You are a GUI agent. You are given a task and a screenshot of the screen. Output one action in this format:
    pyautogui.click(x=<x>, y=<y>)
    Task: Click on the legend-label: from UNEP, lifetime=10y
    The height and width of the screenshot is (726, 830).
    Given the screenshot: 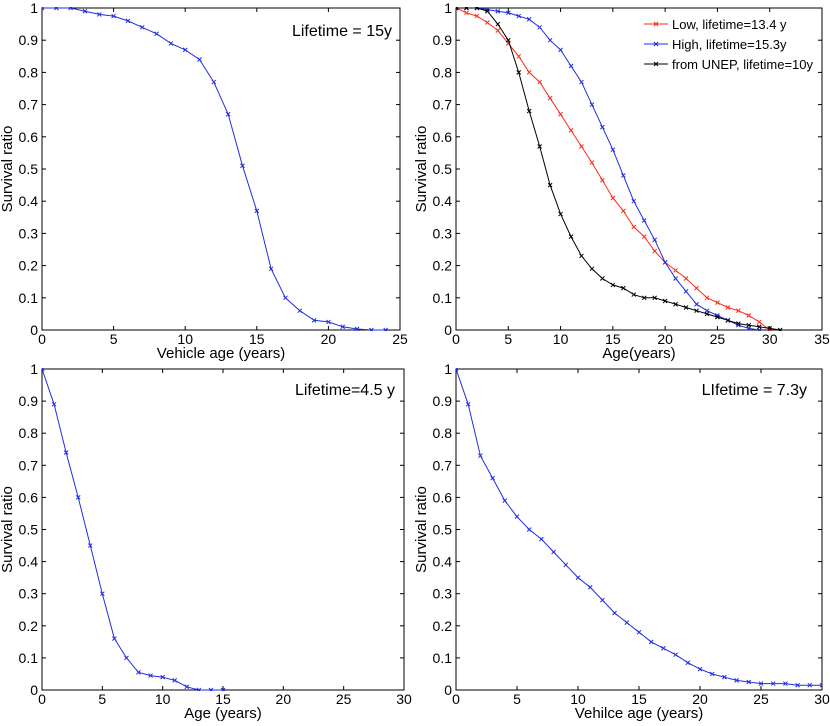 What is the action you would take?
    pyautogui.click(x=743, y=64)
    